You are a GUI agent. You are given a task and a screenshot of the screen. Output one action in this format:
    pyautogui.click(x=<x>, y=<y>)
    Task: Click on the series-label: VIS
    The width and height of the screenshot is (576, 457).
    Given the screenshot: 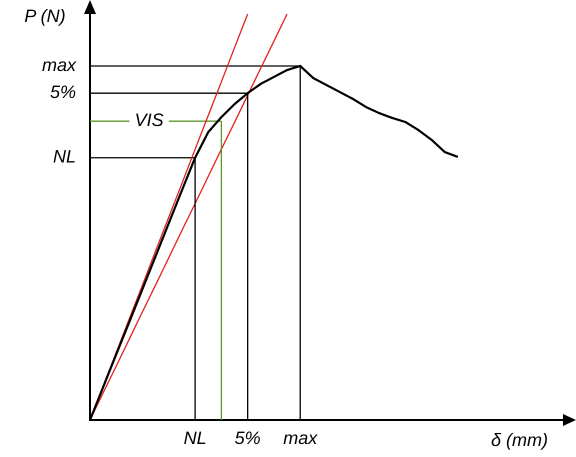 What is the action you would take?
    pyautogui.click(x=149, y=120)
    